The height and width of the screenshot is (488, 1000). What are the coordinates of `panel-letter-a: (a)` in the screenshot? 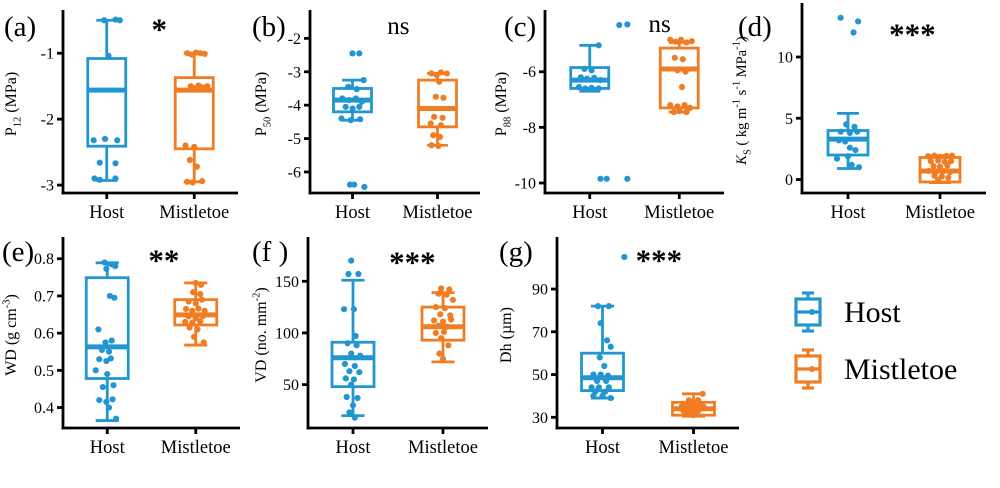 It's located at (20, 27).